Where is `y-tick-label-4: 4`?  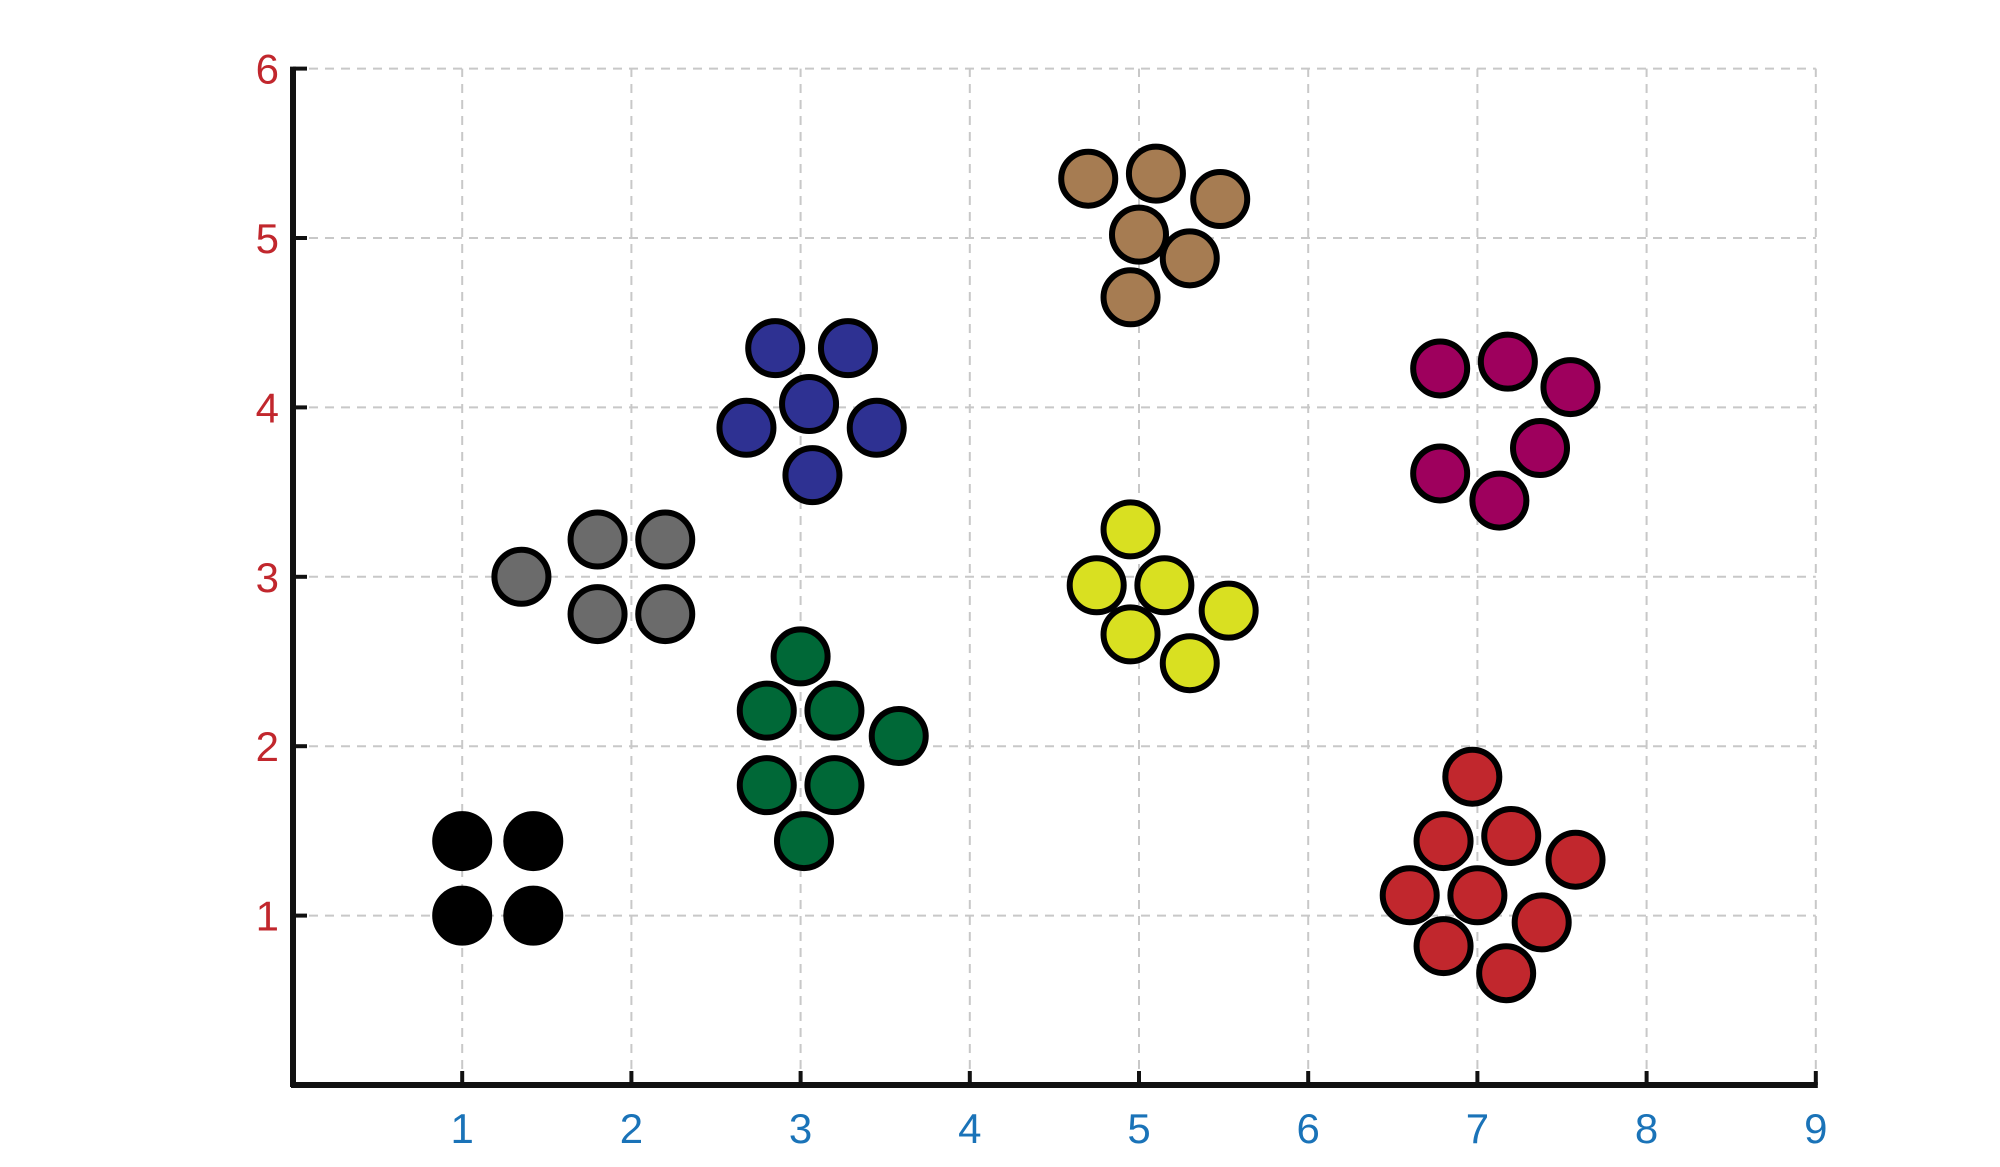
y-tick-label-4: 4 is located at coordinates (267, 407).